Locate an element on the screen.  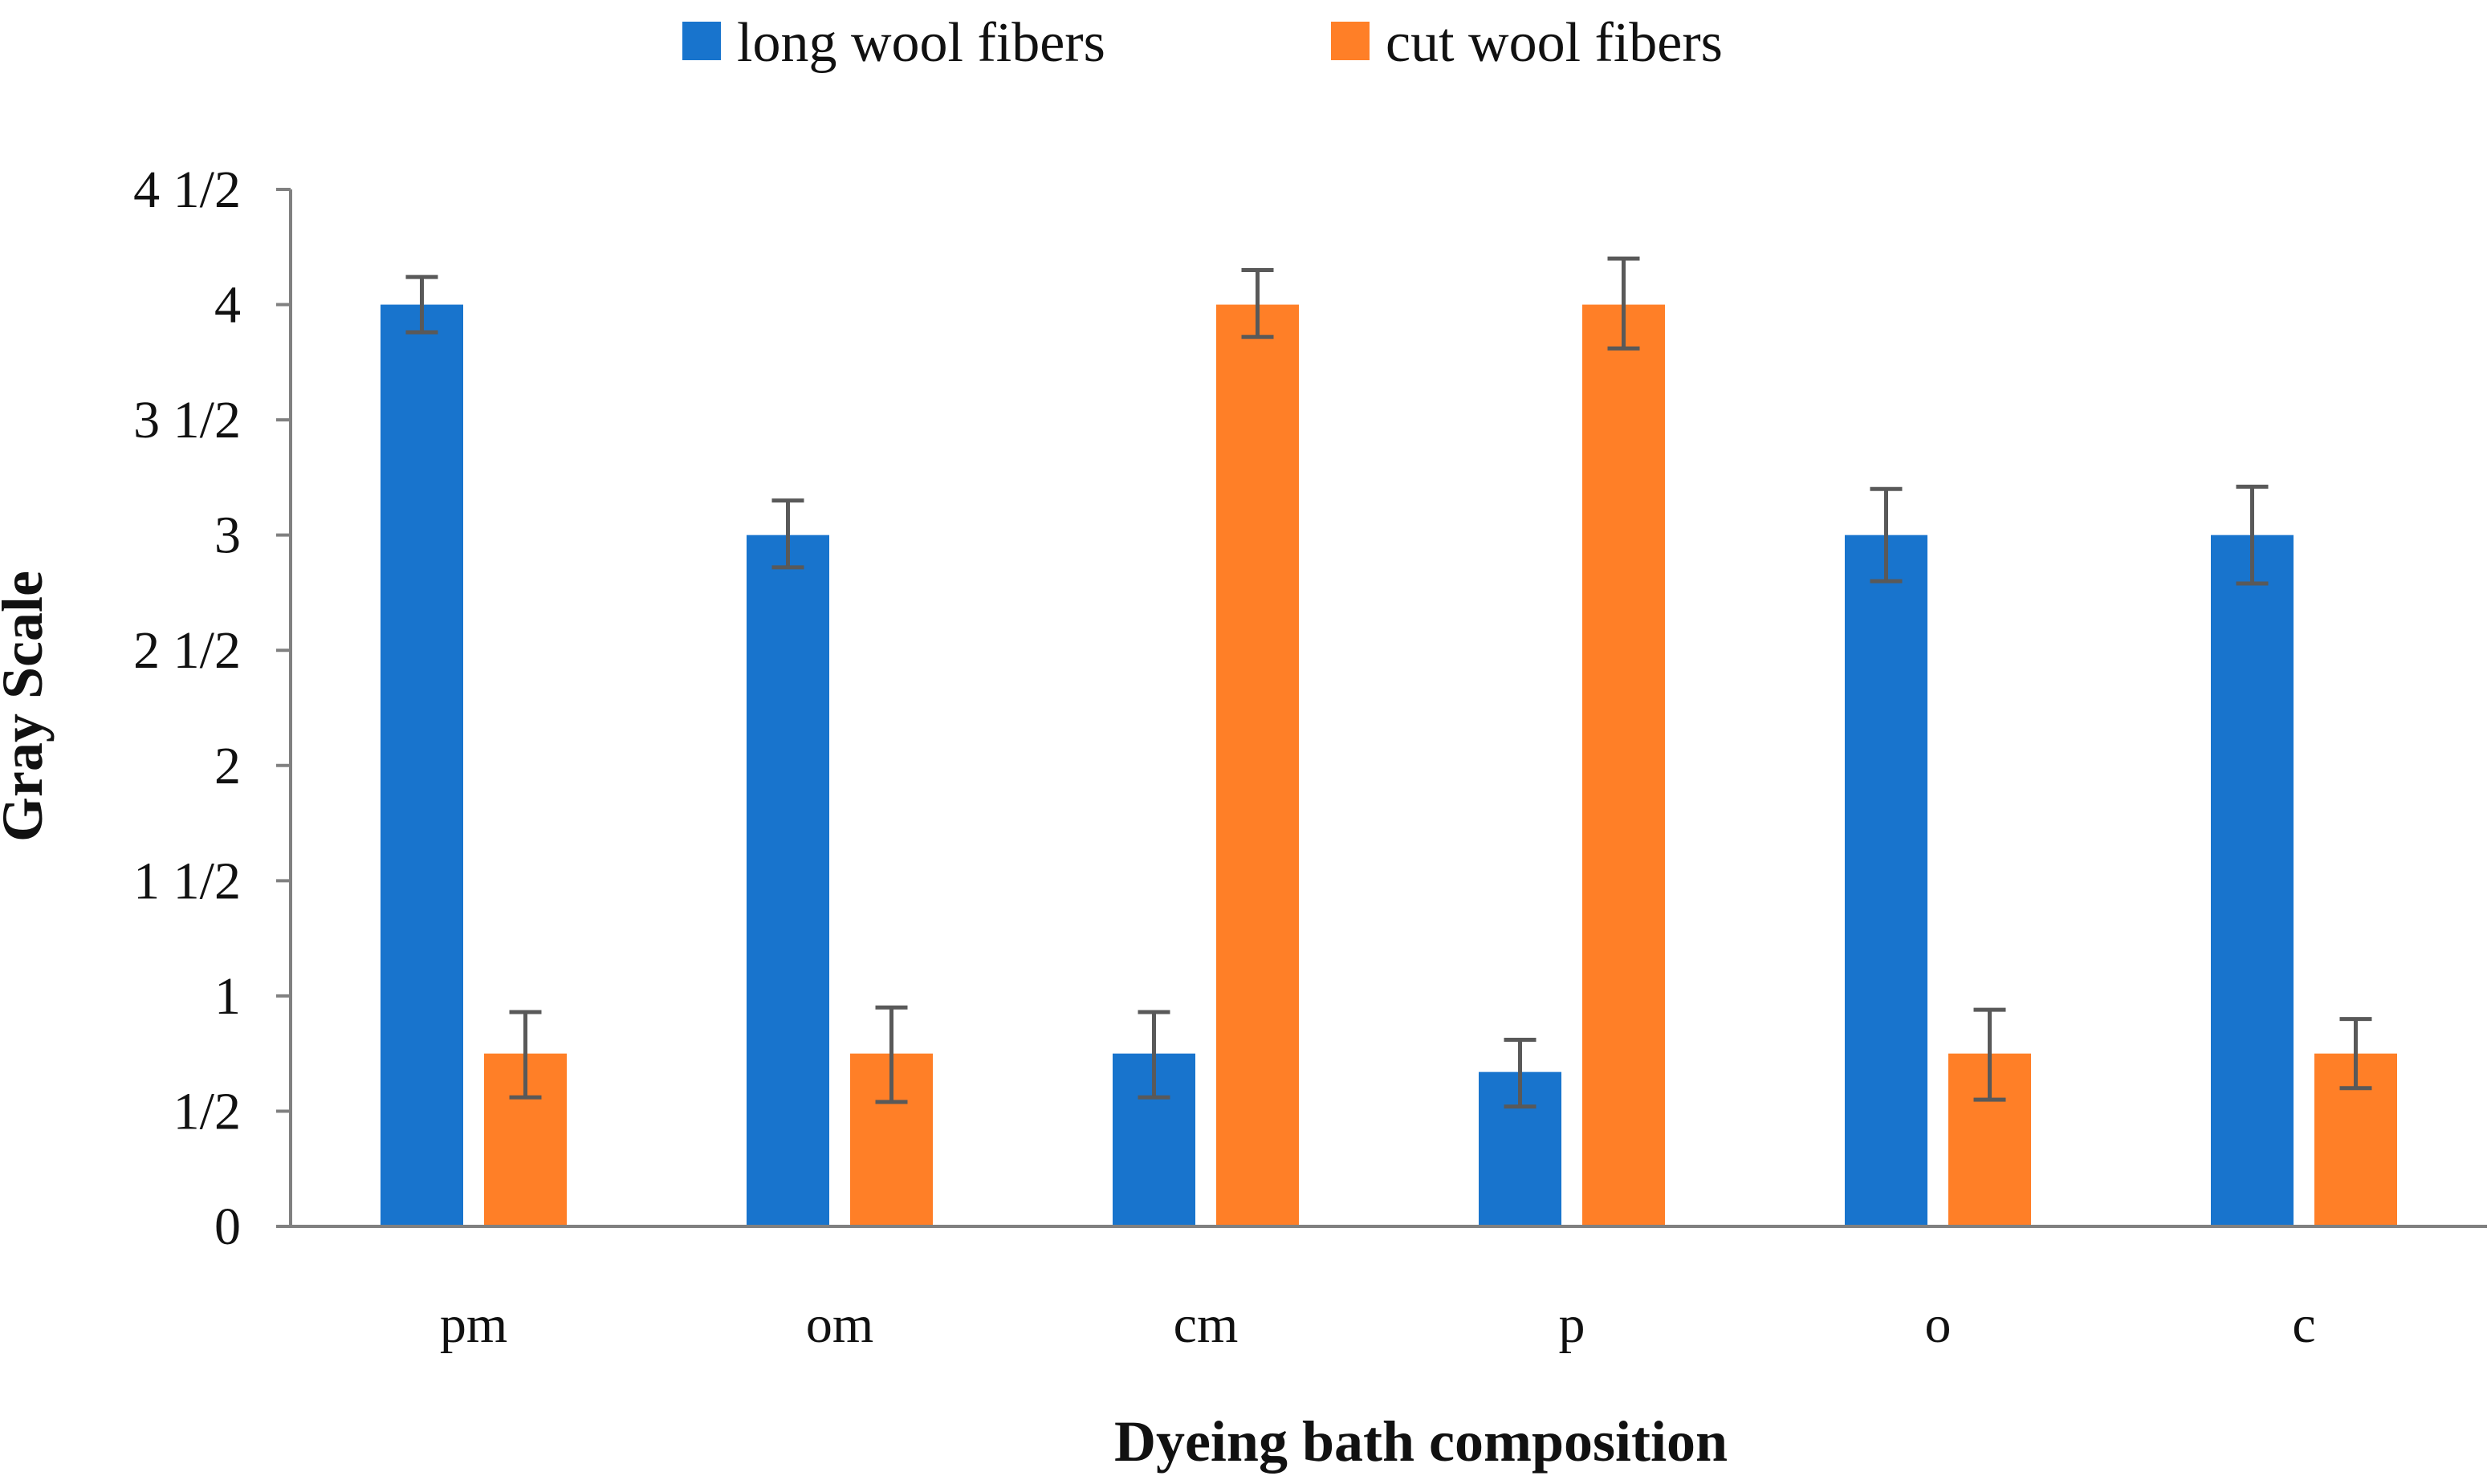
y-tick-label: 1 is located at coordinates (227, 996).